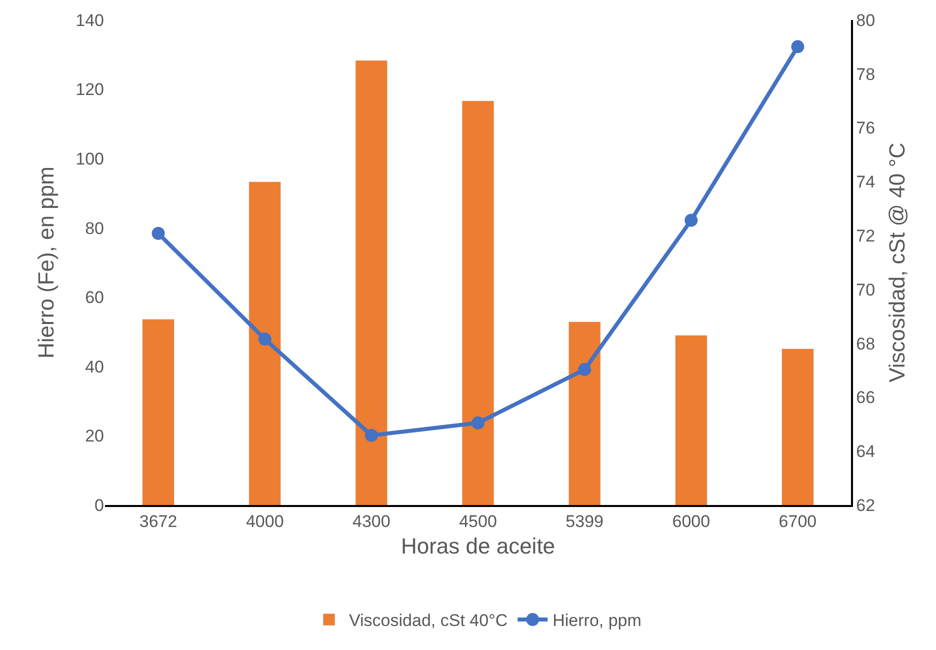 The width and height of the screenshot is (936, 650). Describe the element at coordinates (90, 20) in the screenshot. I see `y-tick-label: 140` at that location.